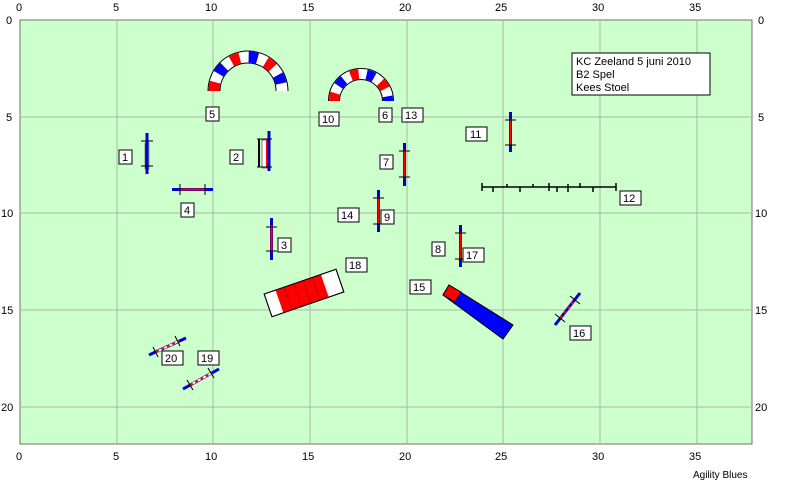  I want to click on svg-text: 12, so click(629, 199).